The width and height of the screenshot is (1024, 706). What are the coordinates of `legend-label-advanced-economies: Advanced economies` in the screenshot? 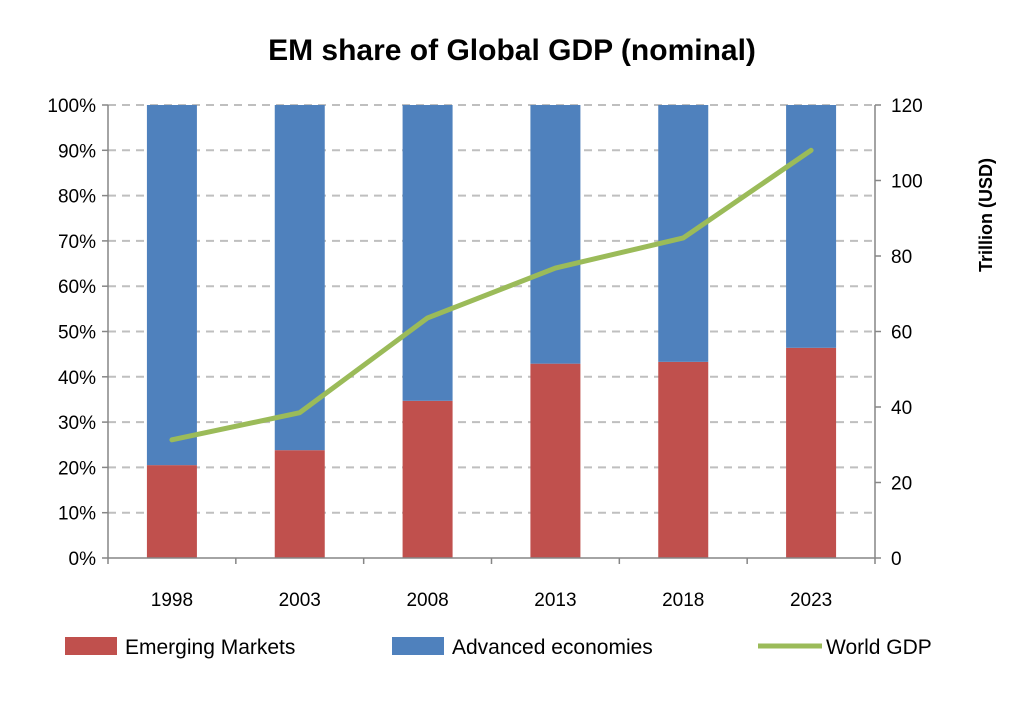 It's located at (552, 647).